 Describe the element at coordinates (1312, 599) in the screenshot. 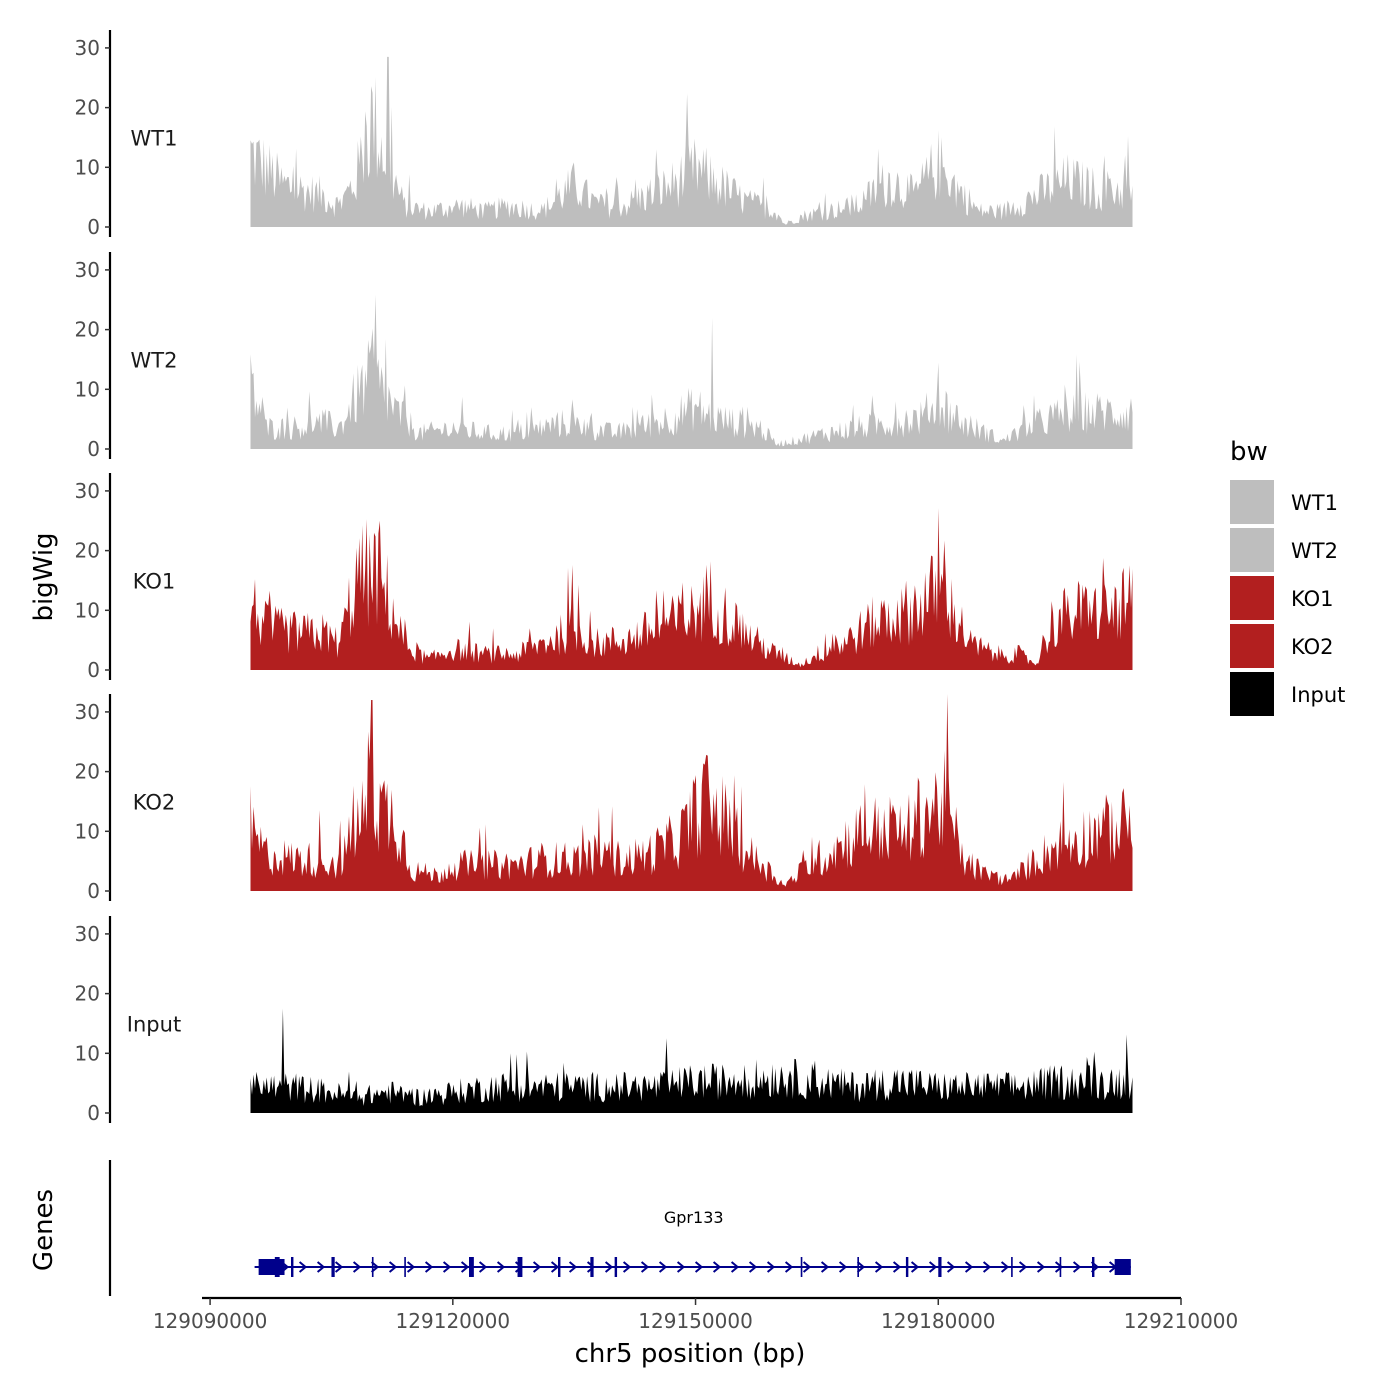

I see `legend-label: KO1` at that location.